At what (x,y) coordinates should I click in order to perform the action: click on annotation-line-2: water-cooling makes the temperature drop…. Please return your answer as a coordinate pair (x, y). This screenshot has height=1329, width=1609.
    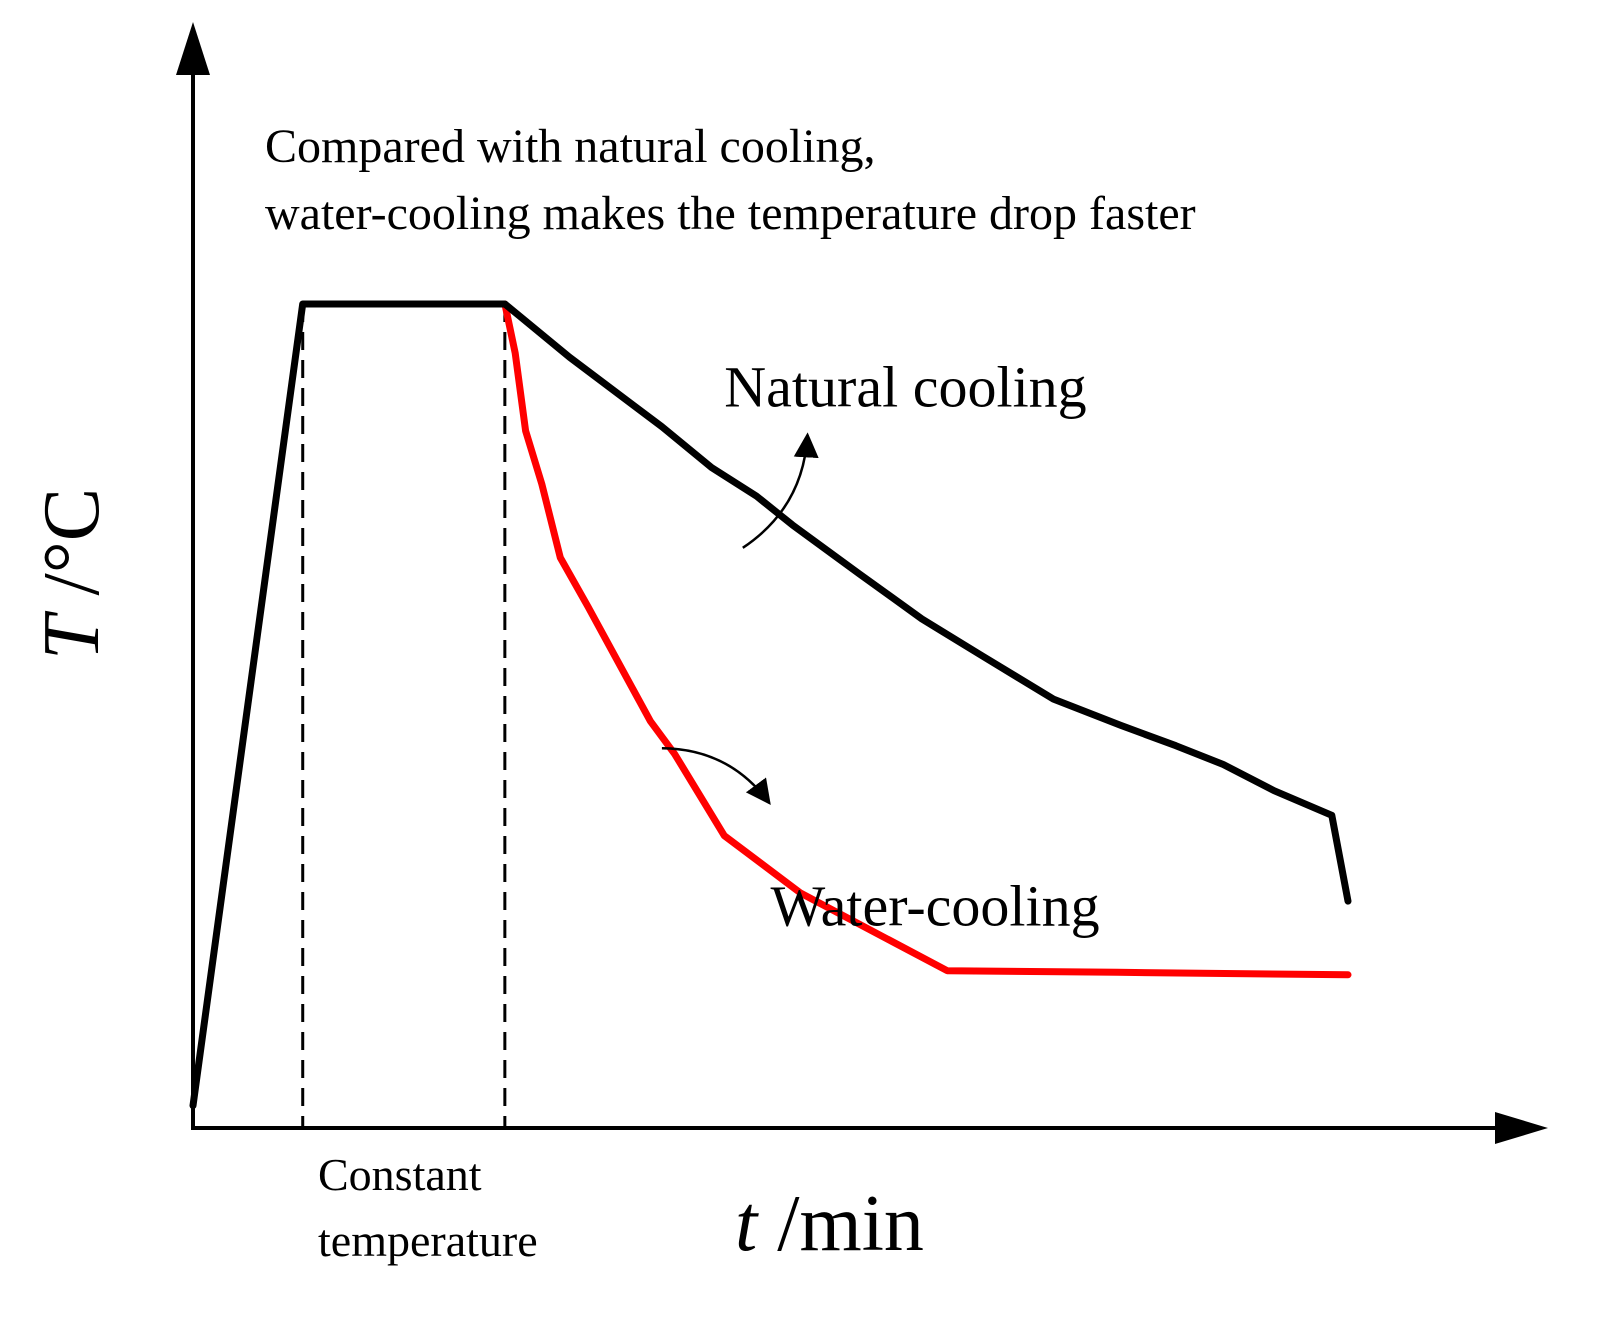
    Looking at the image, I should click on (730, 213).